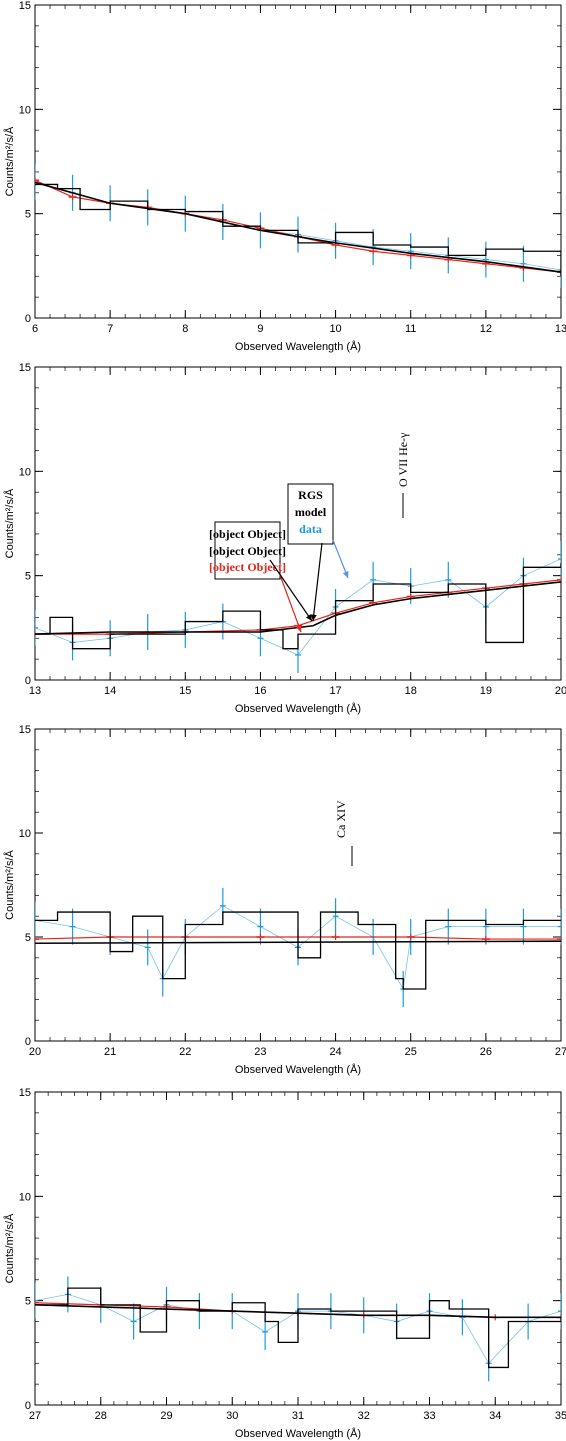 This screenshot has height=1441, width=566. Describe the element at coordinates (185, 1052) in the screenshot. I see `x-tick-label: 22` at that location.